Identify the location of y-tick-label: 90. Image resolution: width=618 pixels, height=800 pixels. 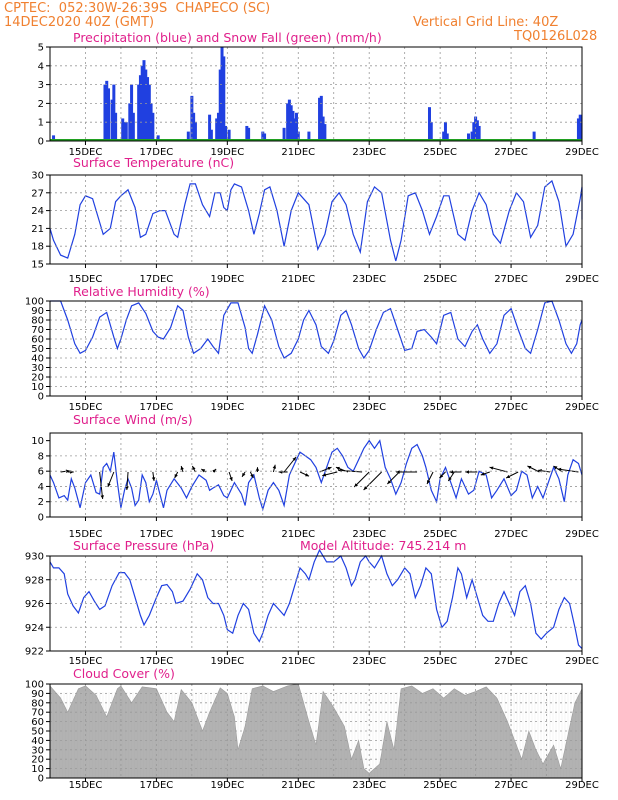
(37, 311).